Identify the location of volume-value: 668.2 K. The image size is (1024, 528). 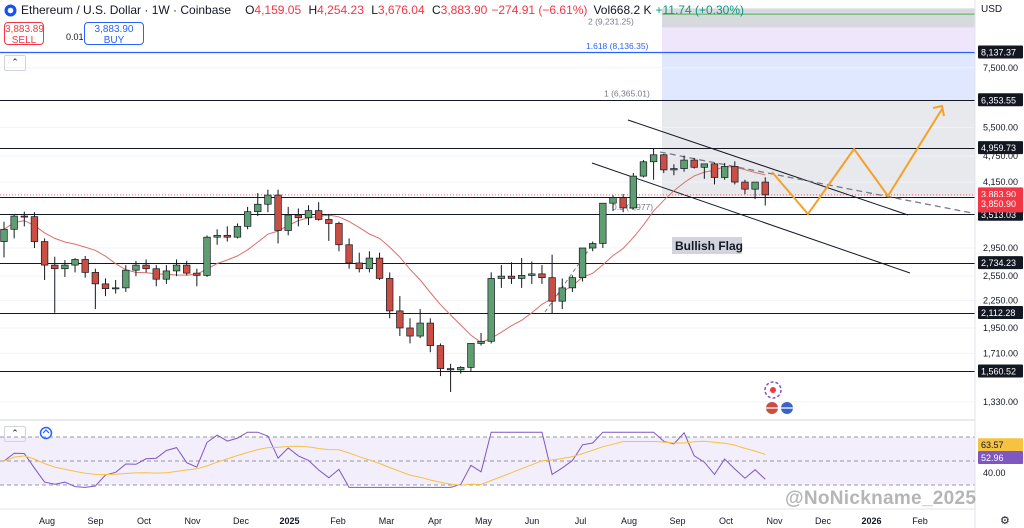
(631, 10).